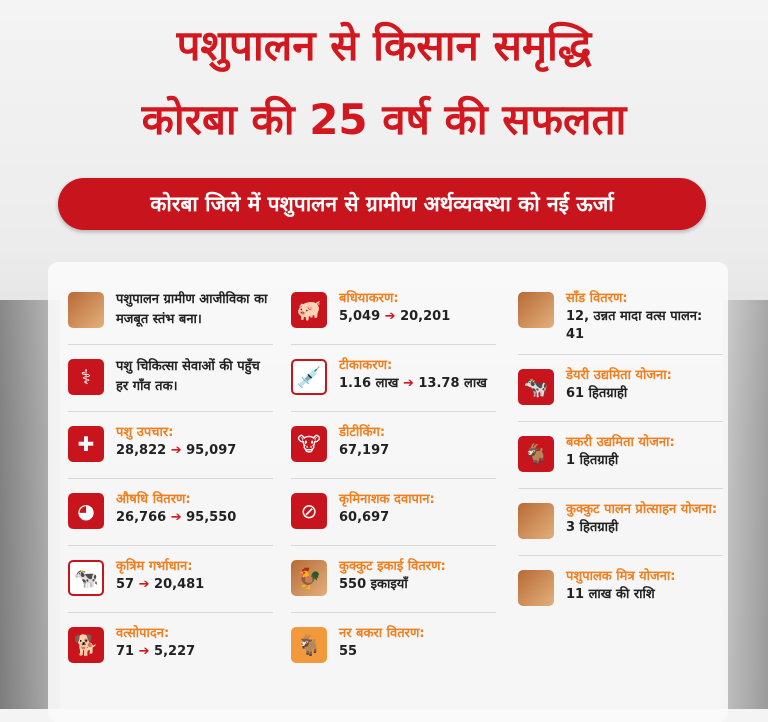 This screenshot has width=768, height=722. What do you see at coordinates (145, 432) in the screenshot?
I see `stat-label: पशु उपचार:` at bounding box center [145, 432].